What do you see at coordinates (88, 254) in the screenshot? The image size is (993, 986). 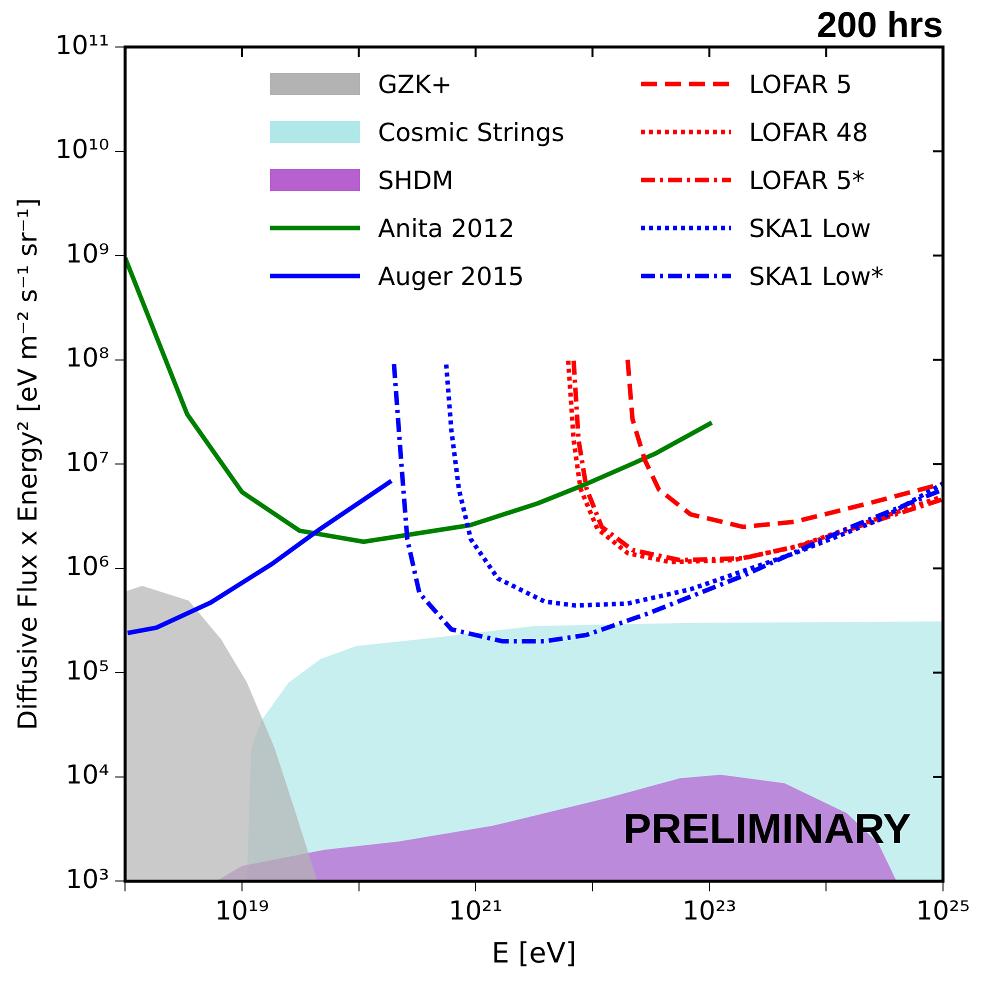 I see `y-tick-label: 10⁹` at bounding box center [88, 254].